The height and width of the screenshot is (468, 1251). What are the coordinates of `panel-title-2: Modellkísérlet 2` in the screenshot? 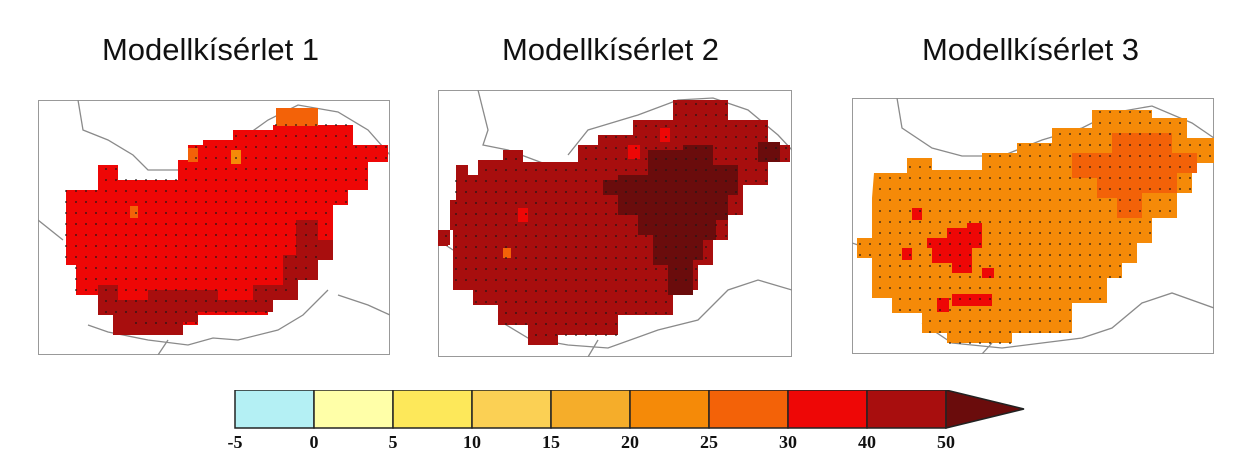 It's located at (610, 49).